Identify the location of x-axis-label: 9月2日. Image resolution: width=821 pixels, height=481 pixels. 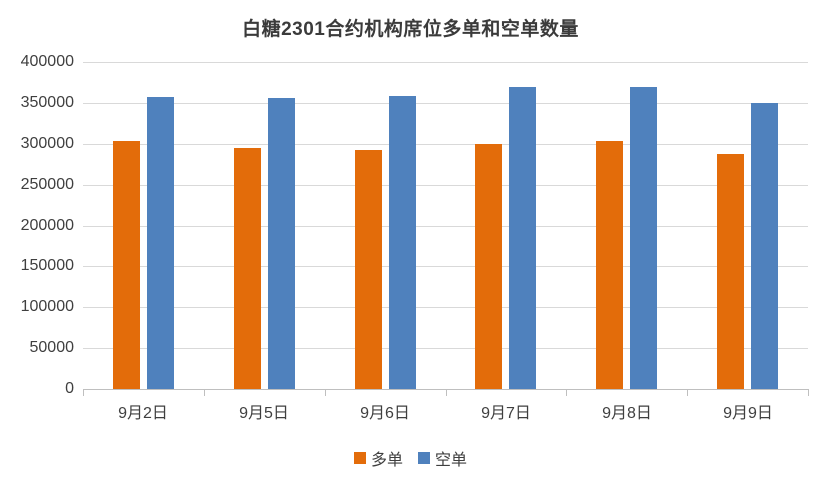
(143, 413).